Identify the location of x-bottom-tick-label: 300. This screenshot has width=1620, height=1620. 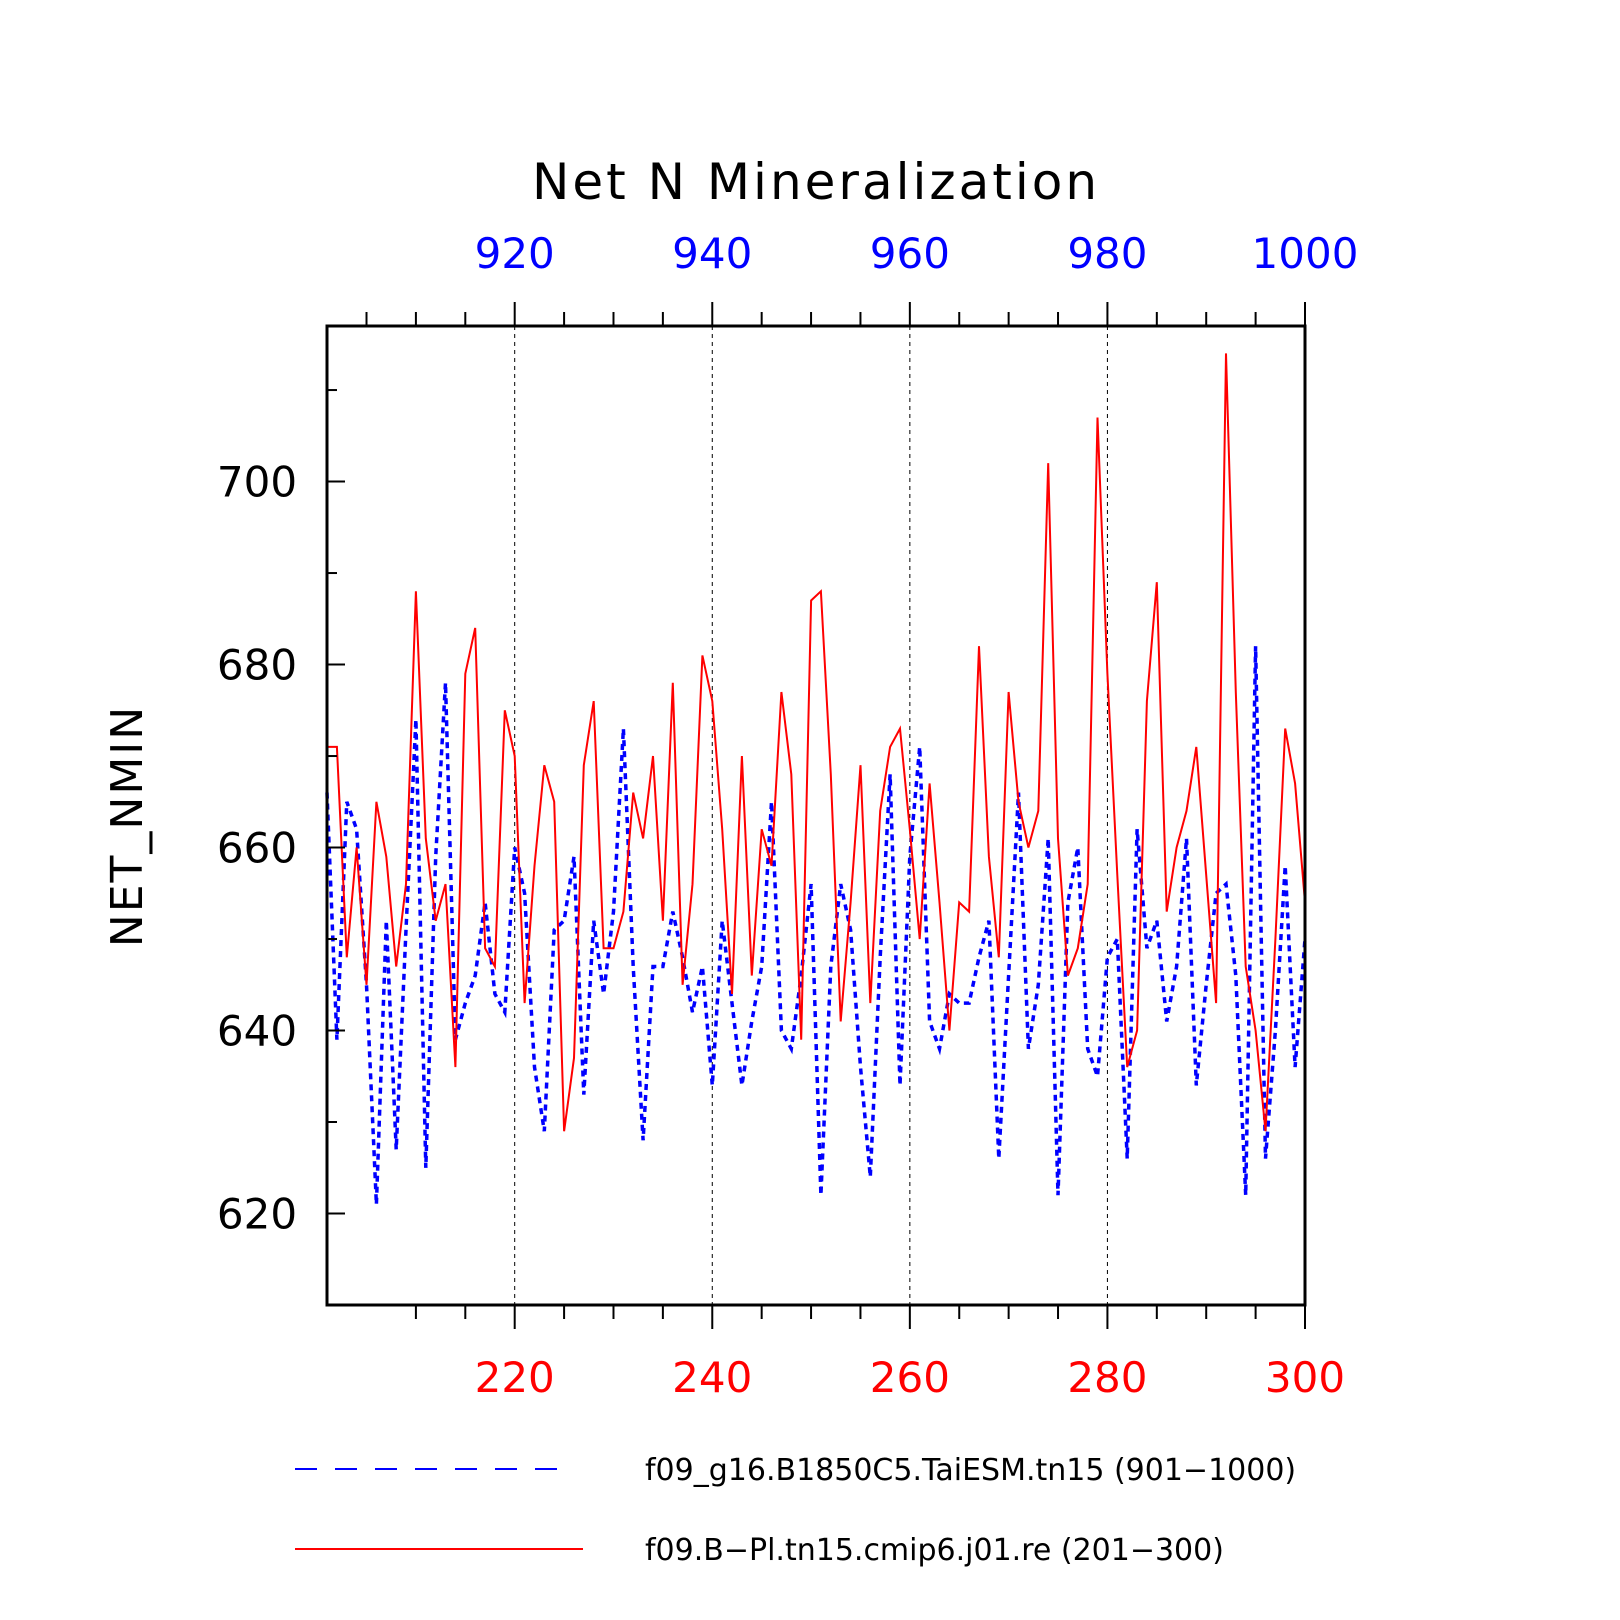
(1305, 1377).